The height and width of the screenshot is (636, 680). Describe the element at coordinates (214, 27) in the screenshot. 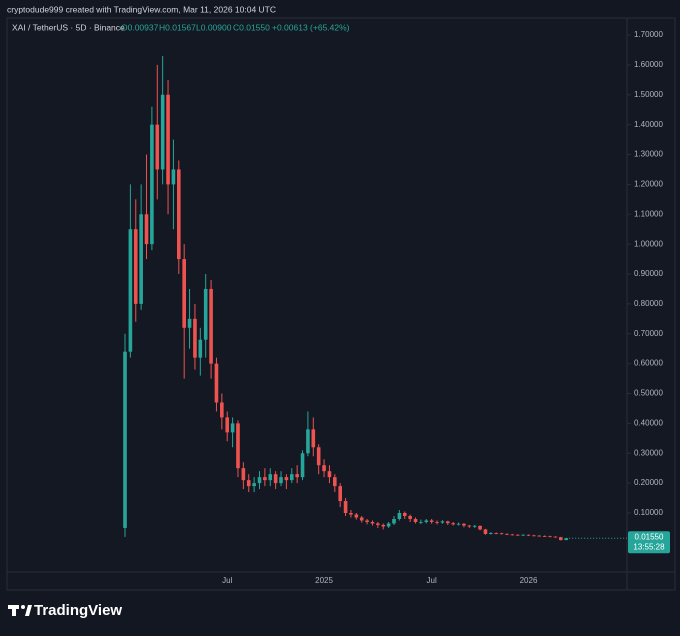

I see `legend-low: L0.00900` at that location.